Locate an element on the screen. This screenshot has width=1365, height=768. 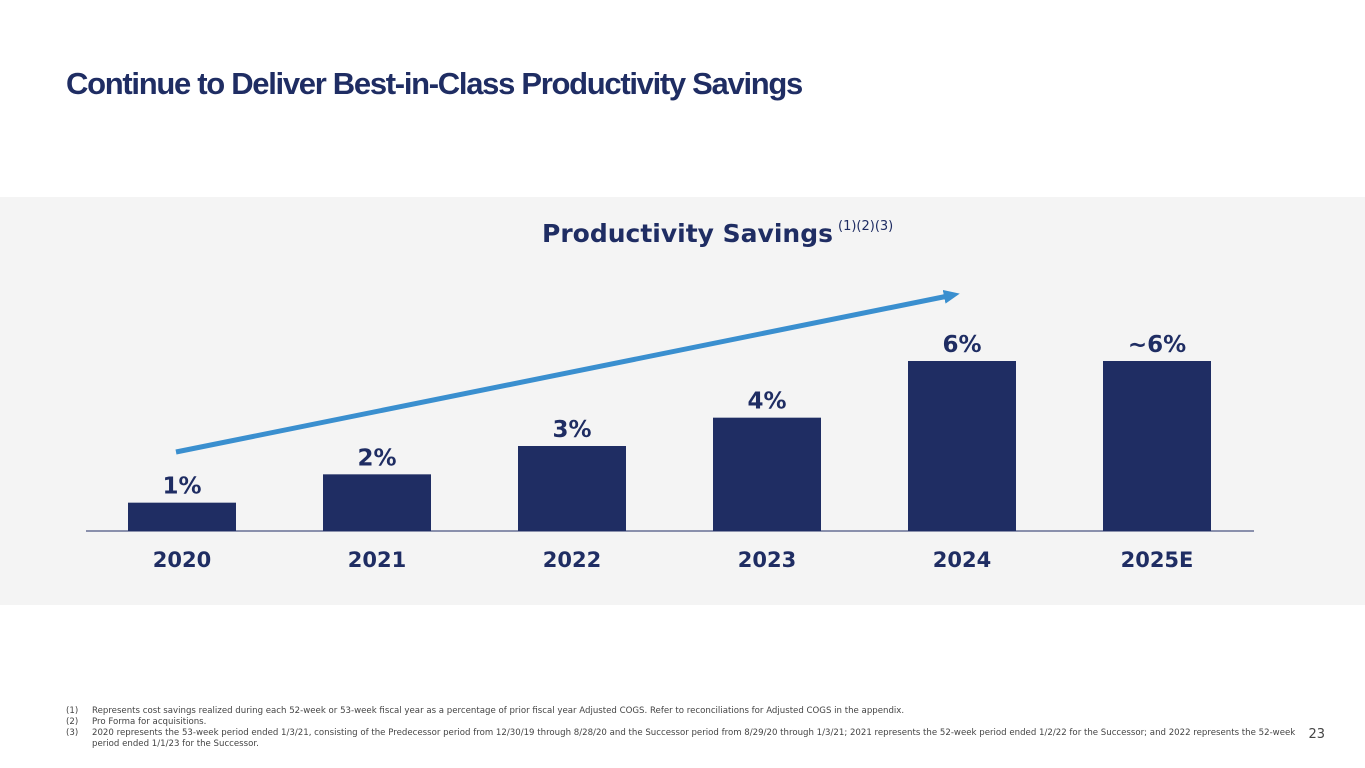
category-label-2025E: 2025E is located at coordinates (1157, 560).